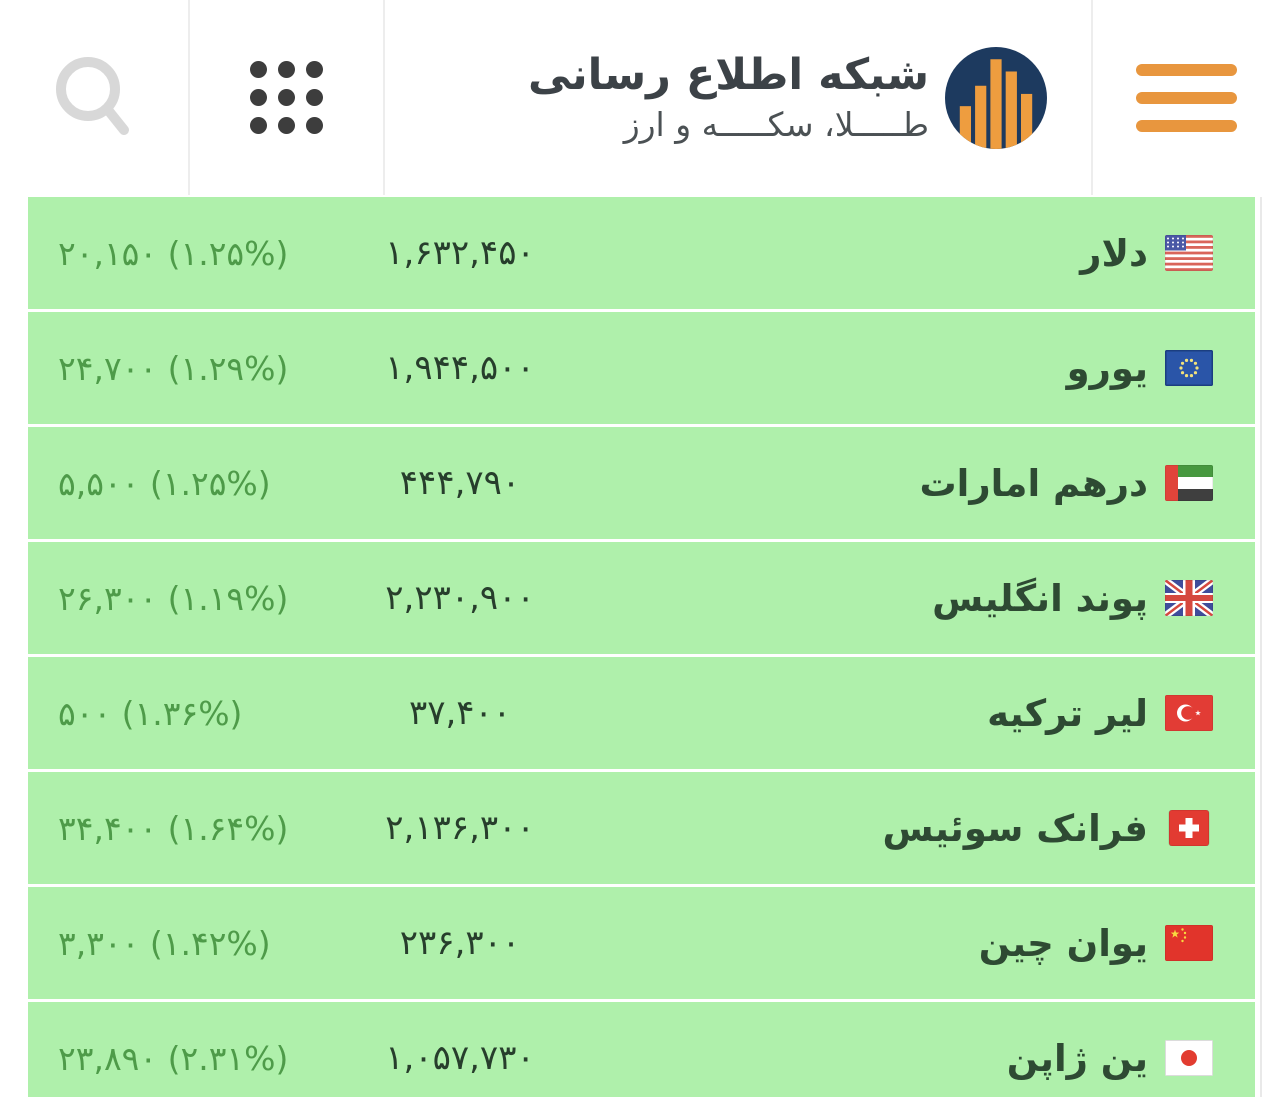  What do you see at coordinates (641, 828) in the screenshot?
I see `currency-row-franc: ۳۴,۴۰۰ (۱.۶۴%) ۲,۱۳۶,۳۰۰ فرانک سوئیس` at bounding box center [641, 828].